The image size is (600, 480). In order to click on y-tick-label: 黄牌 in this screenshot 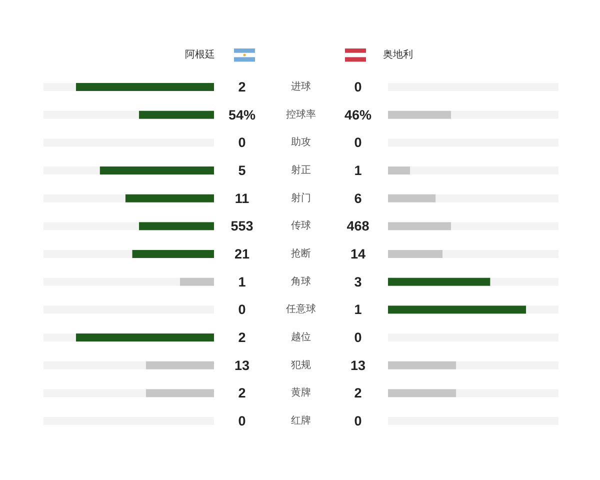, I will do `click(301, 392)`.